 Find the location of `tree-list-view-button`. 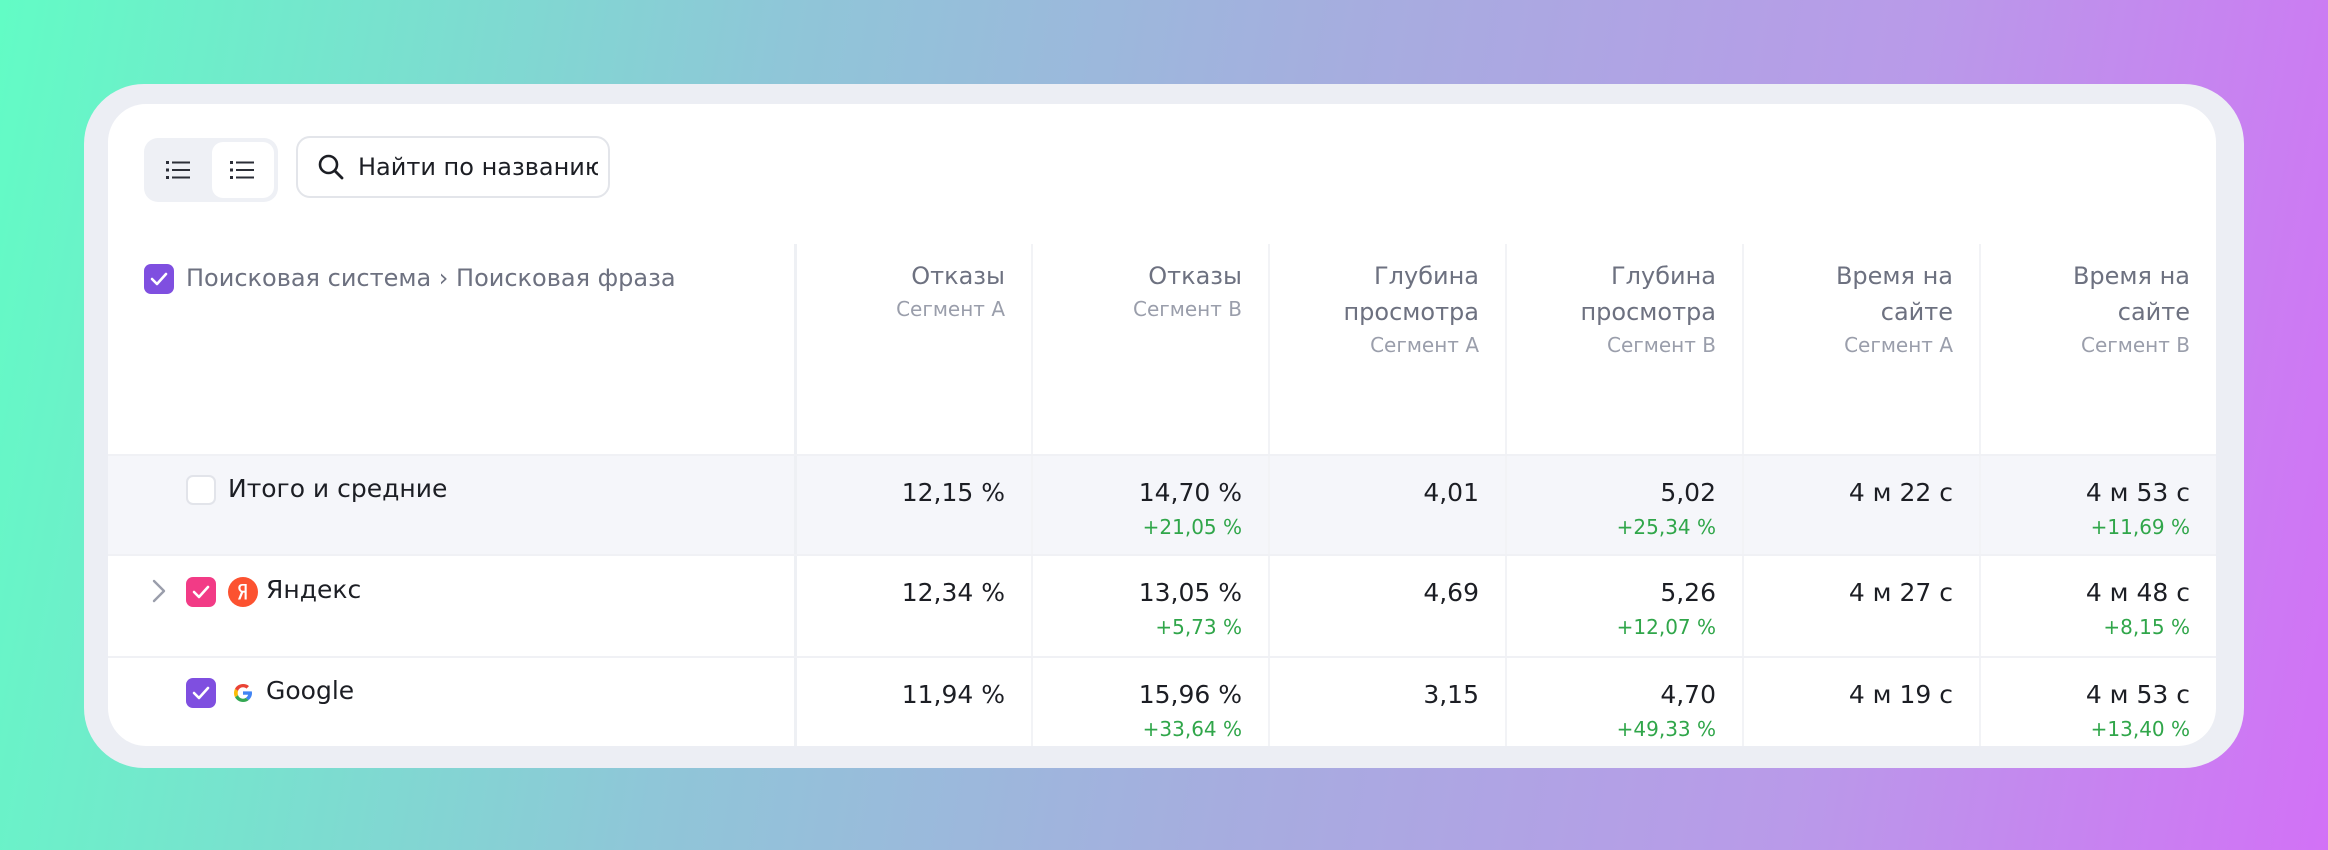

tree-list-view-button is located at coordinates (243, 170).